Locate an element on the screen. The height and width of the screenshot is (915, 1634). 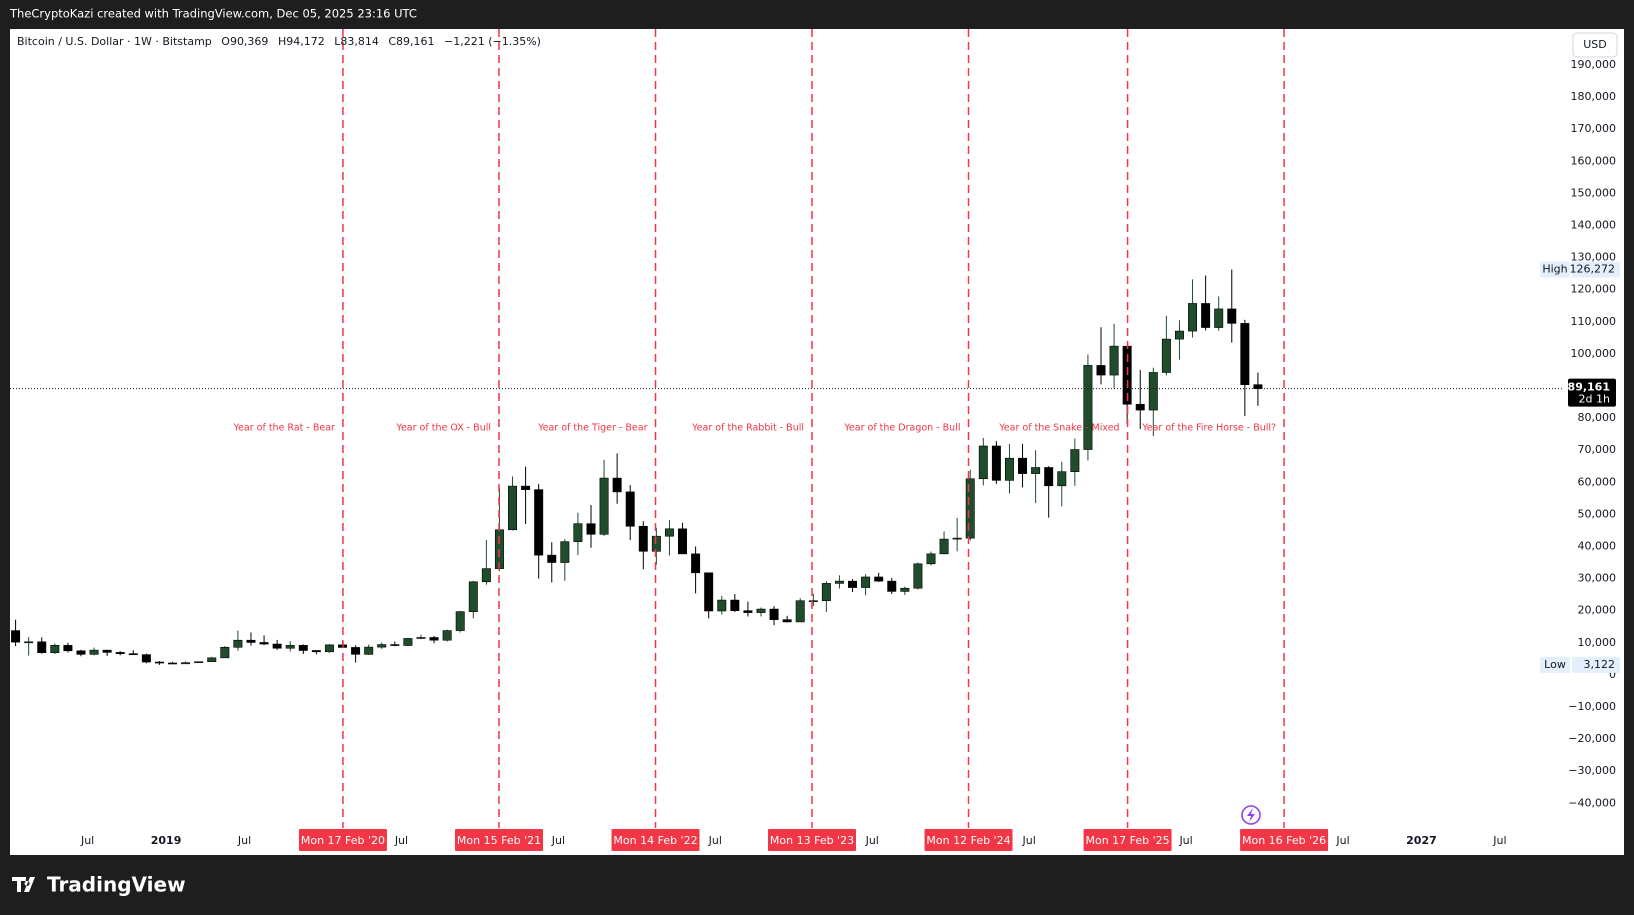
y-tick-label: 160,000 is located at coordinates (1594, 160).